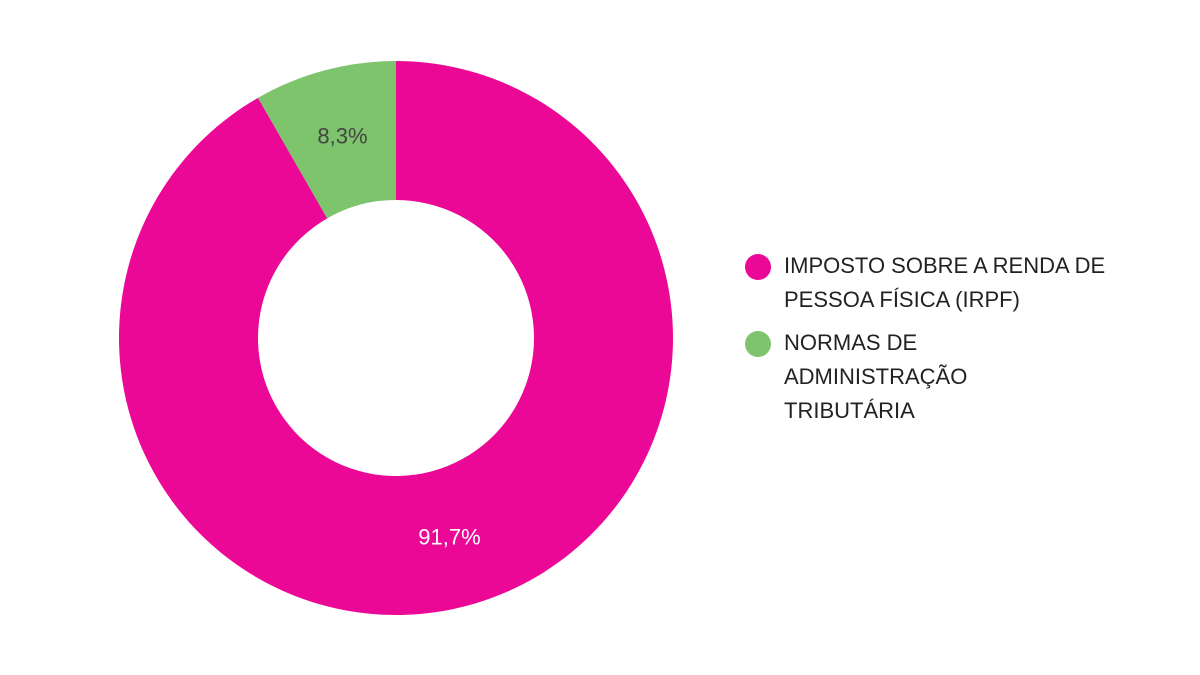 The image size is (1200, 675). Describe the element at coordinates (342, 135) in the screenshot. I see `donut-slice-label-1: 8,3%` at that location.